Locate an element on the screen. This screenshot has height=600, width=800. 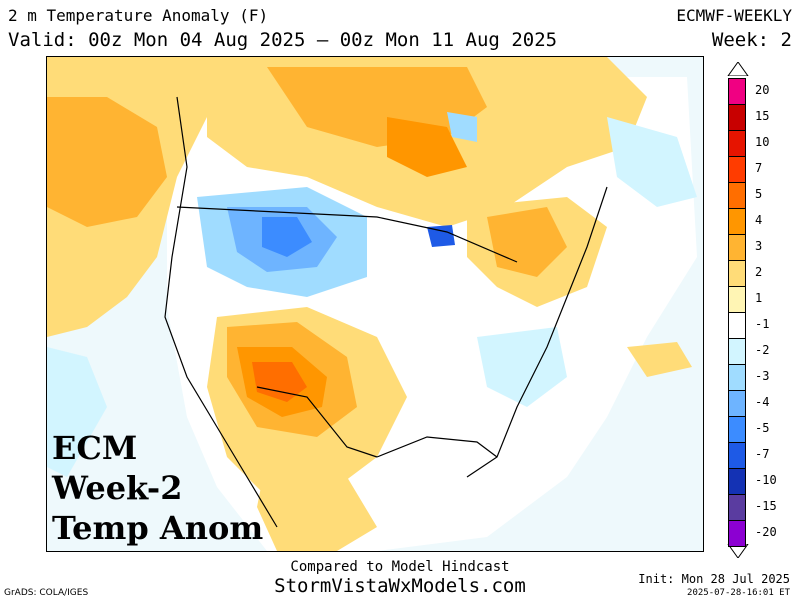
colorbar-label: 4 is located at coordinates (759, 220).